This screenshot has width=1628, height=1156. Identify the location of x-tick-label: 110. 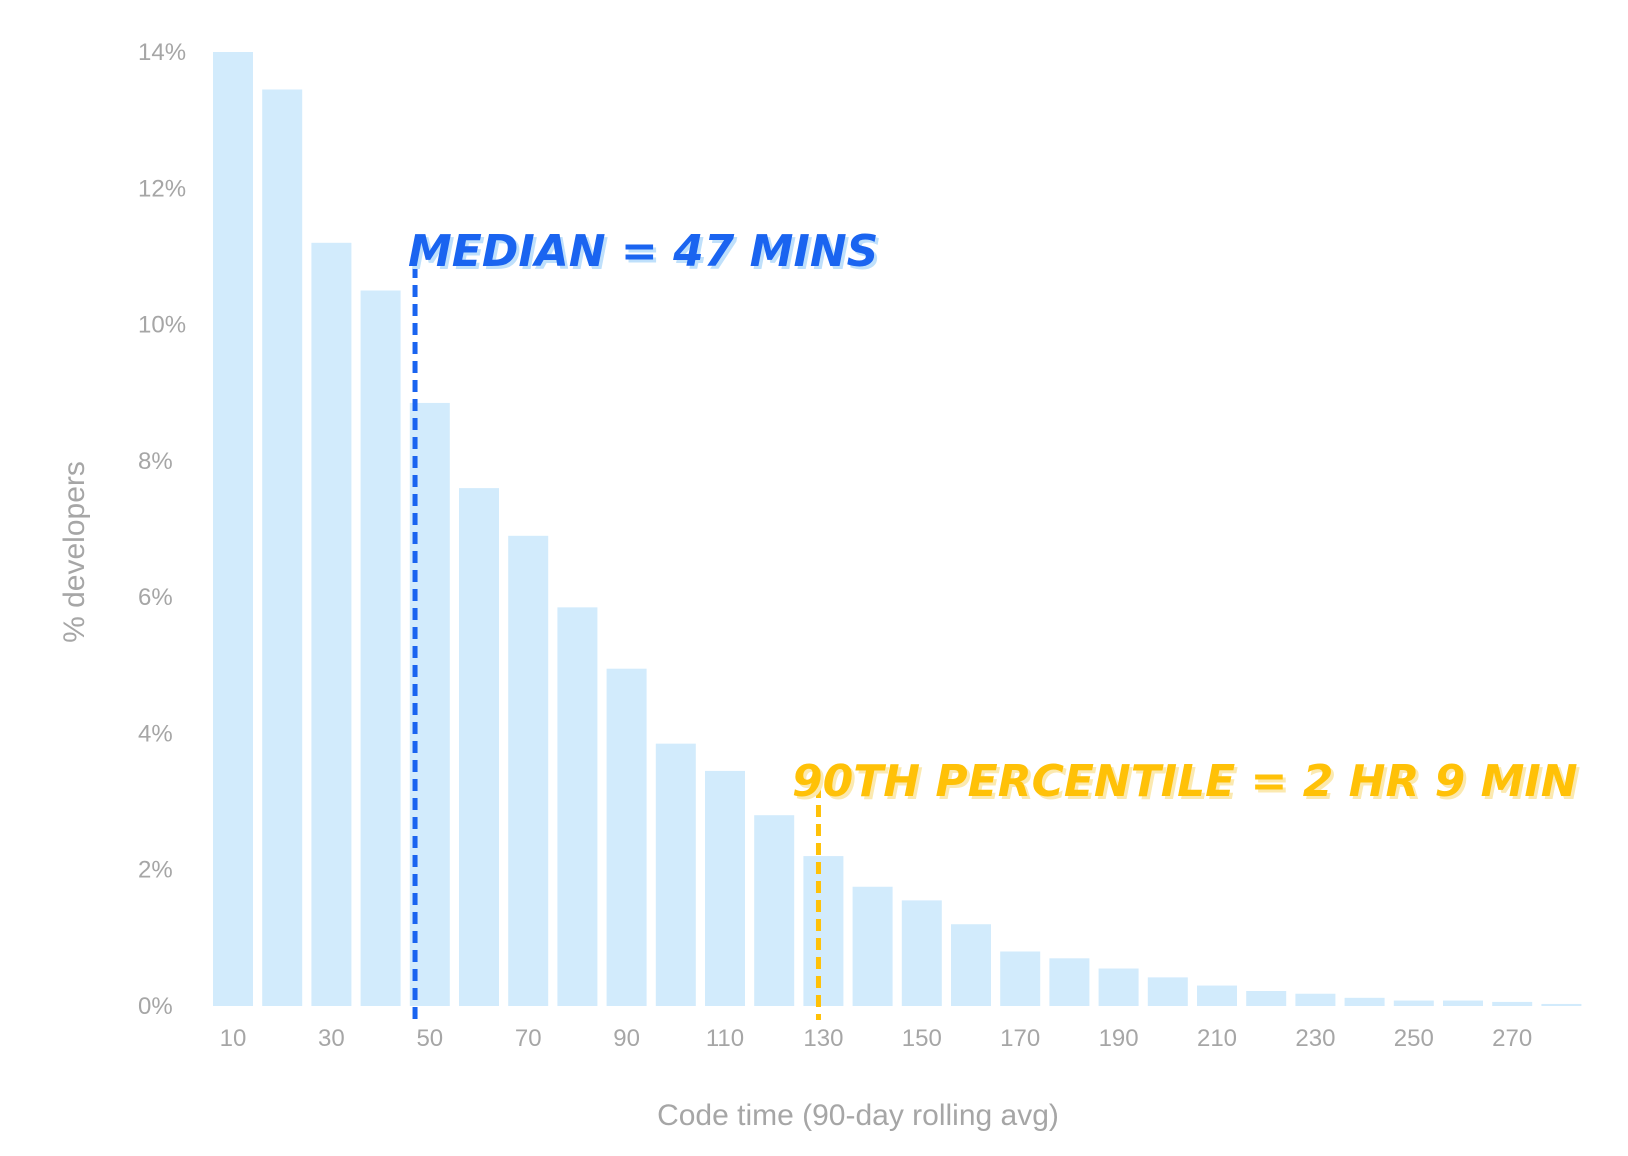
(725, 1038).